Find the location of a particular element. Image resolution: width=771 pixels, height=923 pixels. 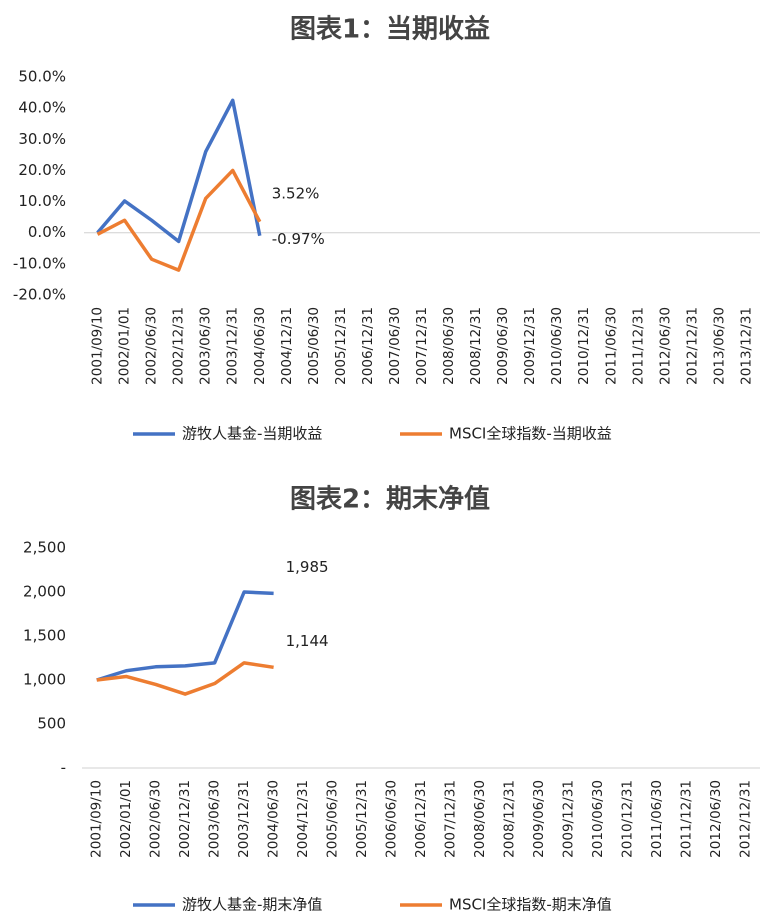

x-tick-label: 2013/06/30 is located at coordinates (719, 346).